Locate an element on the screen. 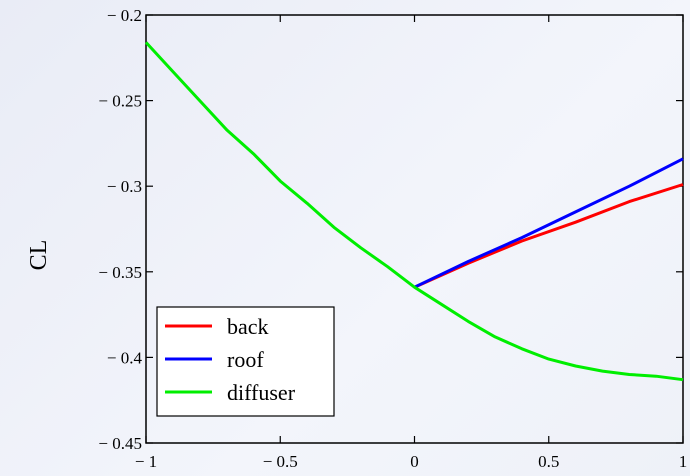  series-line-roof is located at coordinates (548, 223).